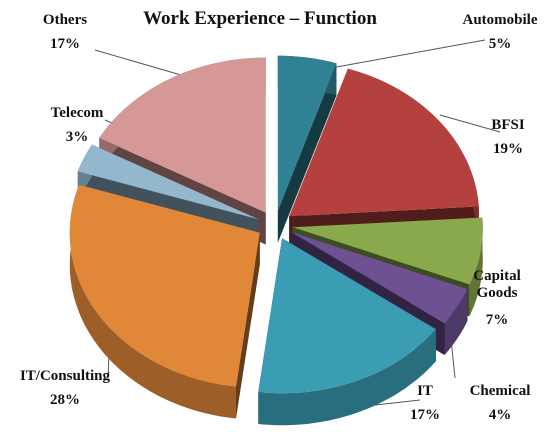 This screenshot has height=437, width=548. Describe the element at coordinates (65, 20) in the screenshot. I see `category-label: Others` at that location.